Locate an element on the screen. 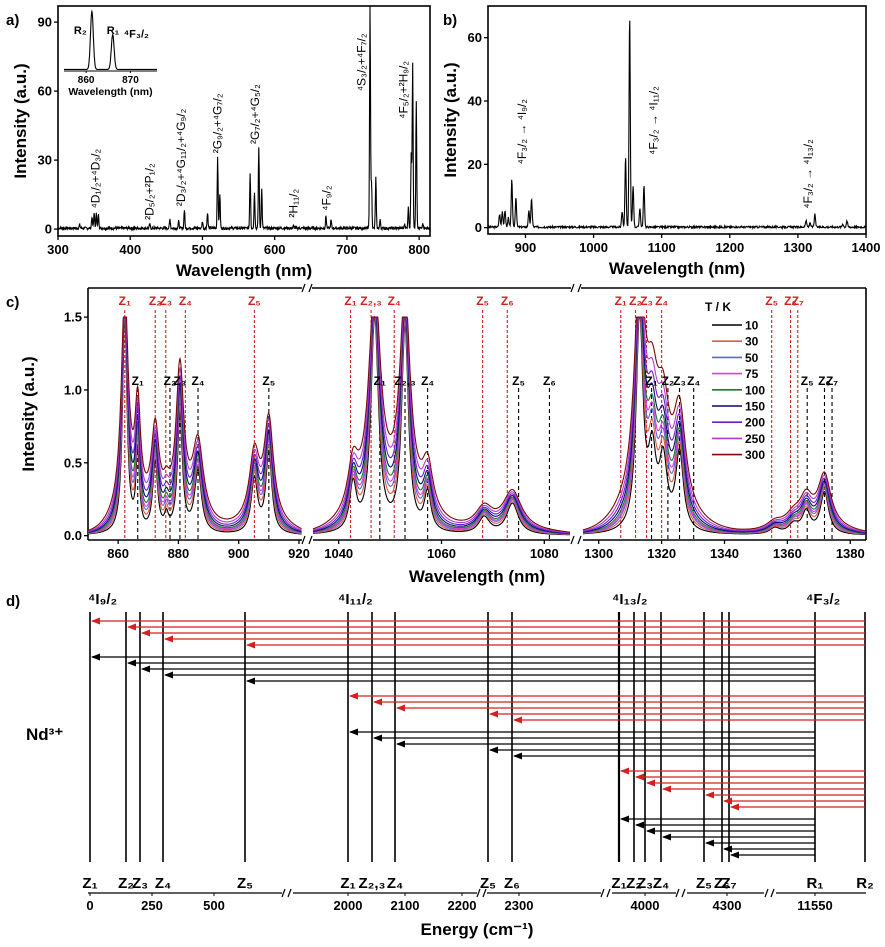  manifold-label: ⁴I₁₁/₂ is located at coordinates (355, 599).